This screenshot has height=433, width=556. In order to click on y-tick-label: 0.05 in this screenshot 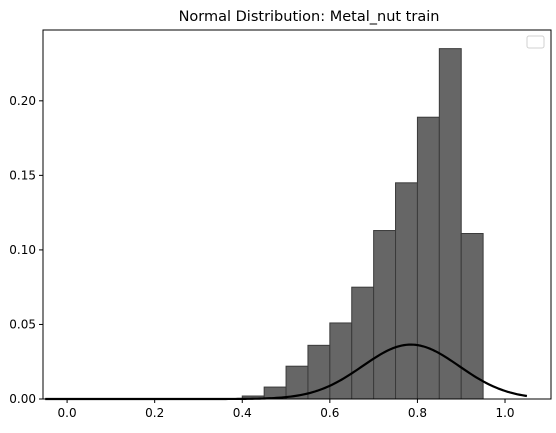, I will do `click(22, 324)`.